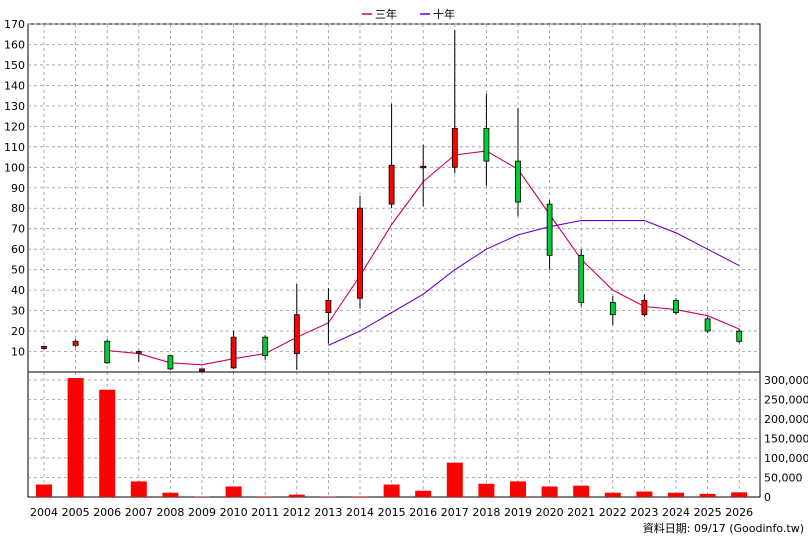  What do you see at coordinates (786, 400) in the screenshot?
I see `volume-tick-label: 250,000` at bounding box center [786, 400].